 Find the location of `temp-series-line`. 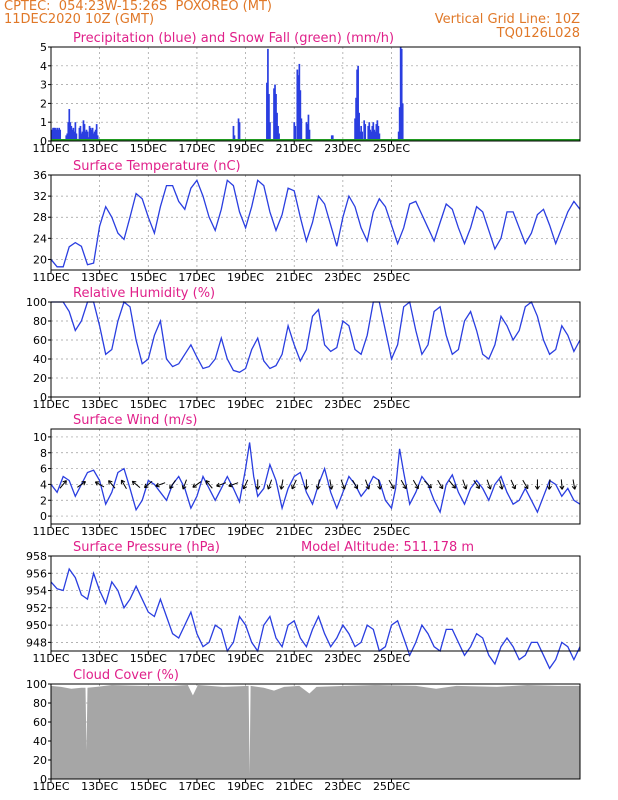

temp-series-line is located at coordinates (315, 223).